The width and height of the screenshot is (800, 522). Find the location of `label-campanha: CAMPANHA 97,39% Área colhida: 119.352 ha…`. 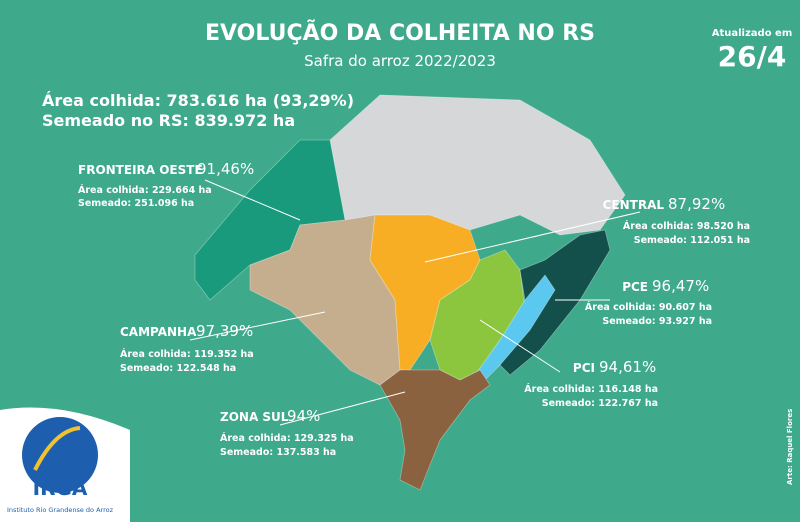

label-campanha: CAMPANHA 97,39% Área colhida: 119.352 ha… is located at coordinates (187, 348).